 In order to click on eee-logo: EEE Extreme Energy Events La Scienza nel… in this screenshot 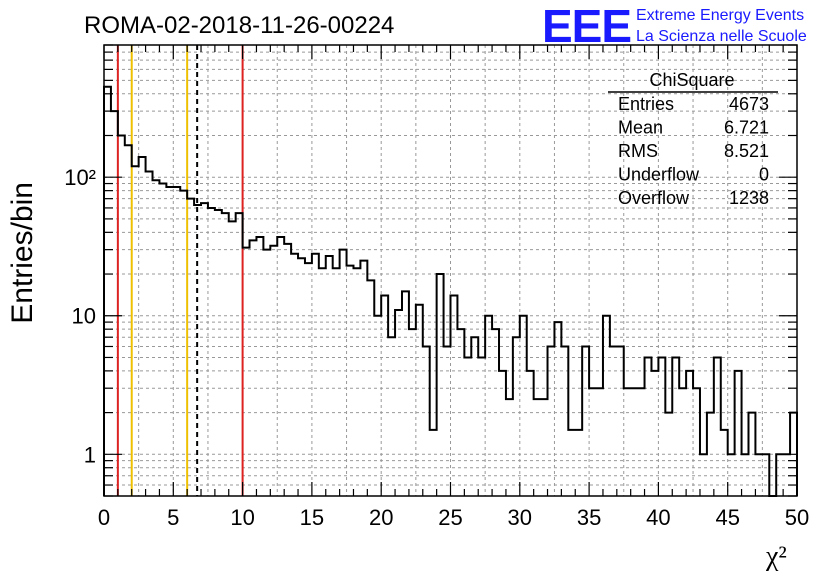, I will do `click(674, 26)`.